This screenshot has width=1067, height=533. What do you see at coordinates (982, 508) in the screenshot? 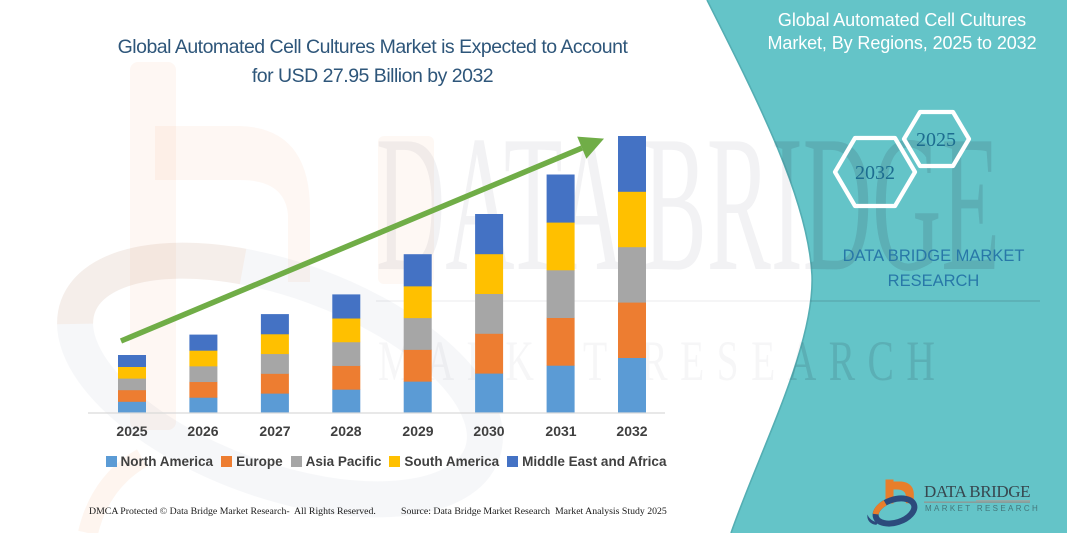
I see `svg-text: MARKET RESEARCH` at bounding box center [982, 508].